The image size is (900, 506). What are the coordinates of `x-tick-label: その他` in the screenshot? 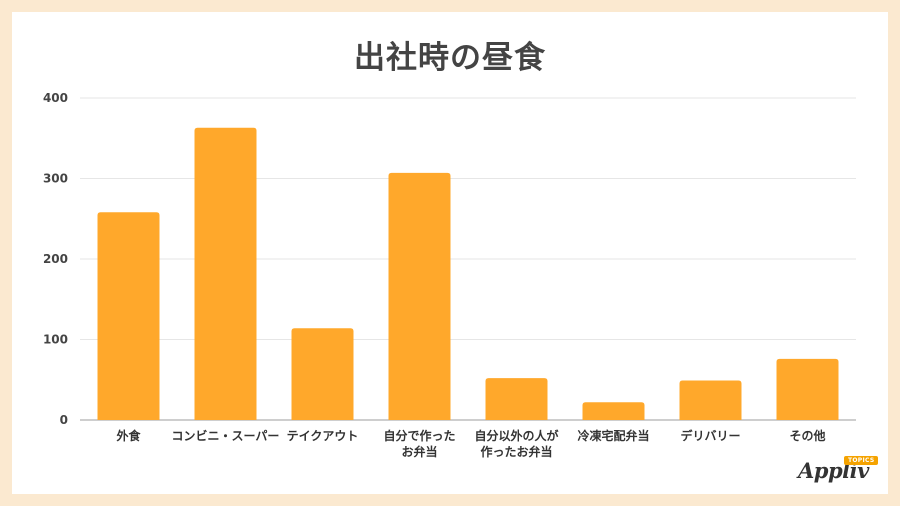 It's located at (807, 435).